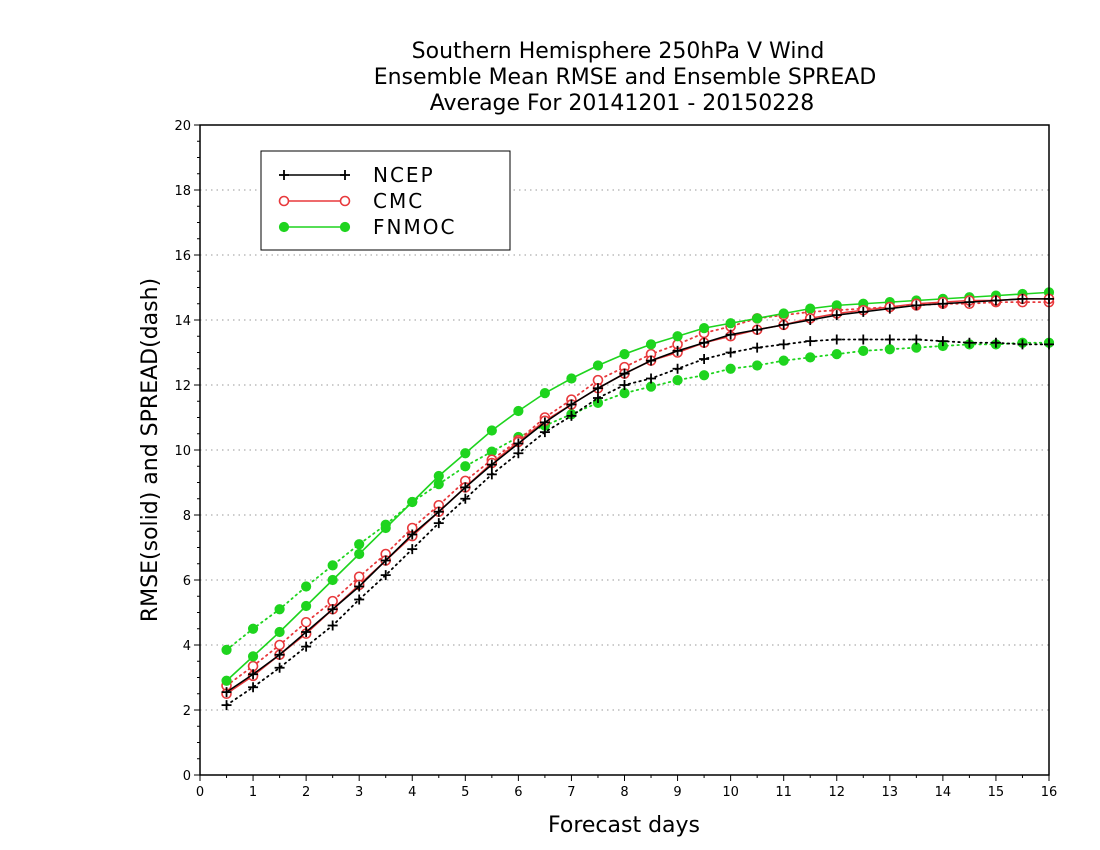 This screenshot has width=1100, height=850. What do you see at coordinates (1049, 792) in the screenshot?
I see `x-tick-label: 16` at bounding box center [1049, 792].